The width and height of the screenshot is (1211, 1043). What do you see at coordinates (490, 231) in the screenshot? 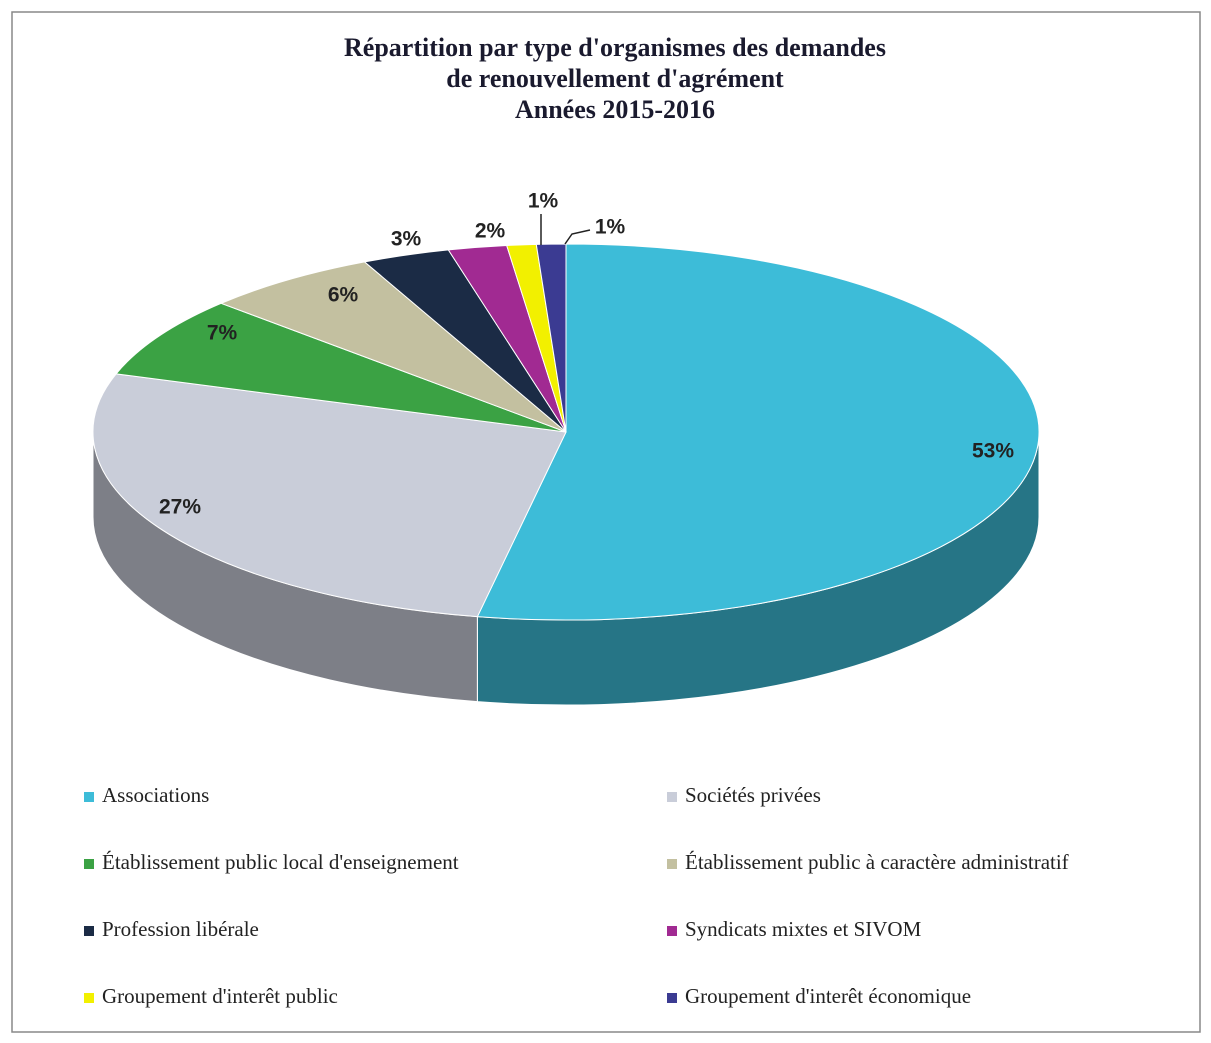
I see `data-label: 2%` at bounding box center [490, 231].